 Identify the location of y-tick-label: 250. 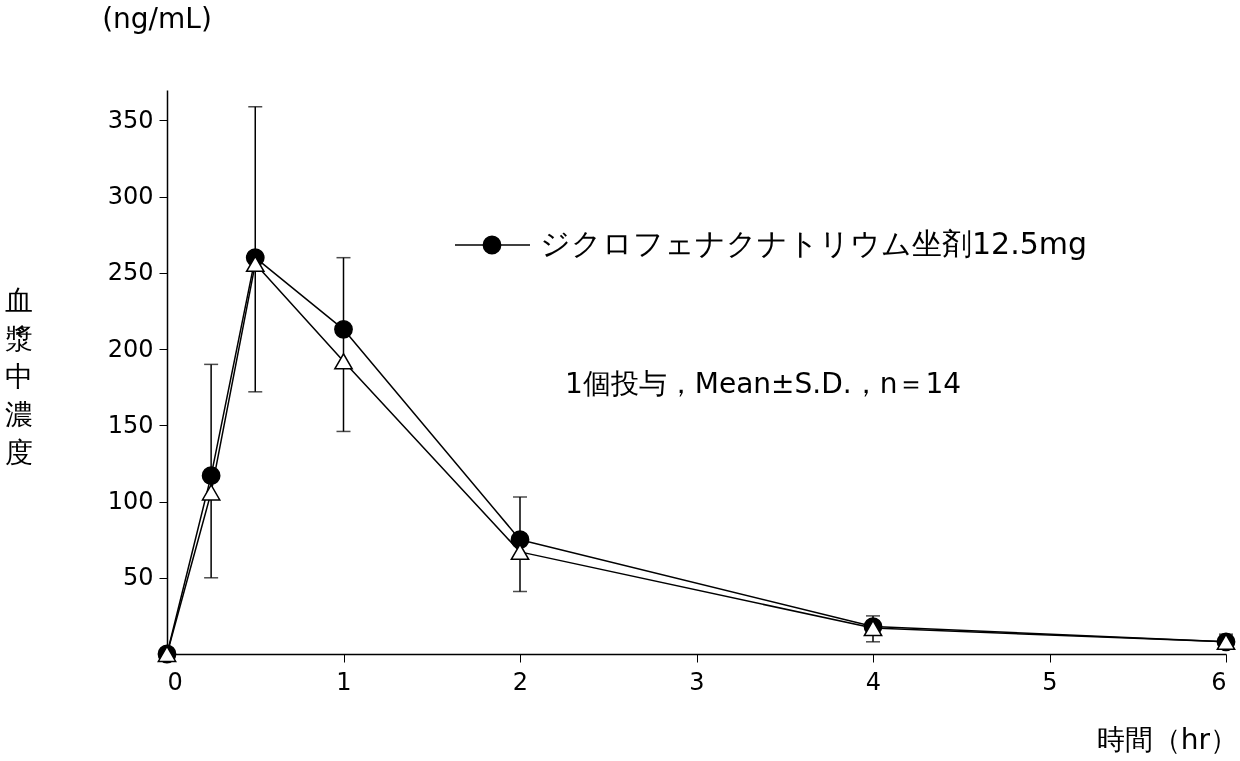
(130, 272).